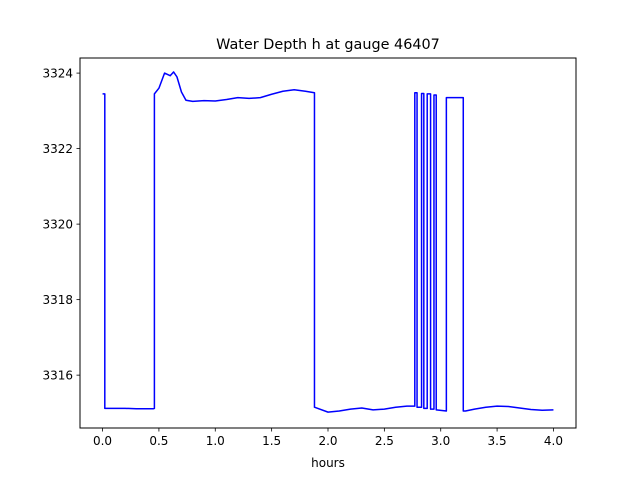  What do you see at coordinates (102, 441) in the screenshot?
I see `x-tick-label: 0.0` at bounding box center [102, 441].